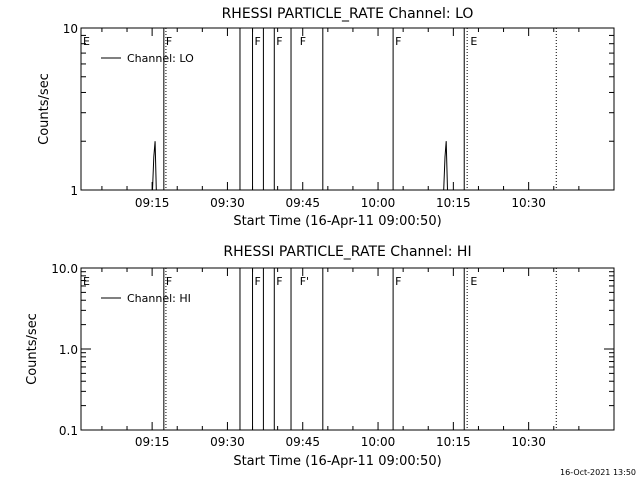  Describe the element at coordinates (160, 58) in the screenshot. I see `legend-label: Channel: LO` at that location.